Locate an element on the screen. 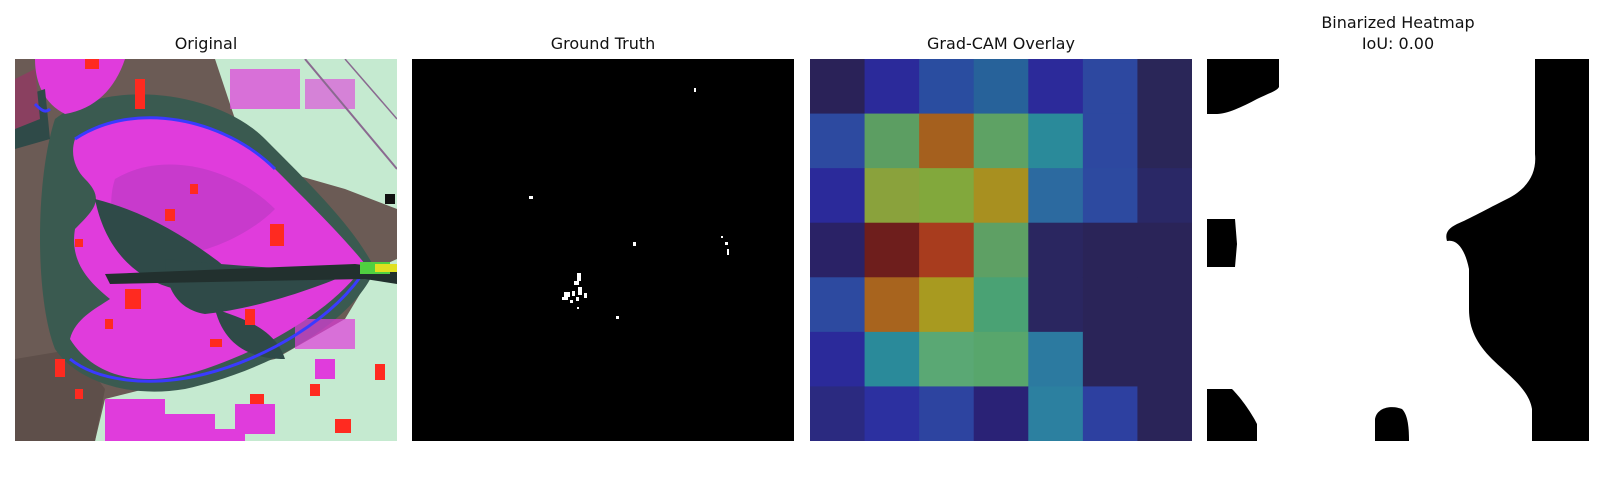  panel-title: Grad-CAM Overlay is located at coordinates (1001, 43).